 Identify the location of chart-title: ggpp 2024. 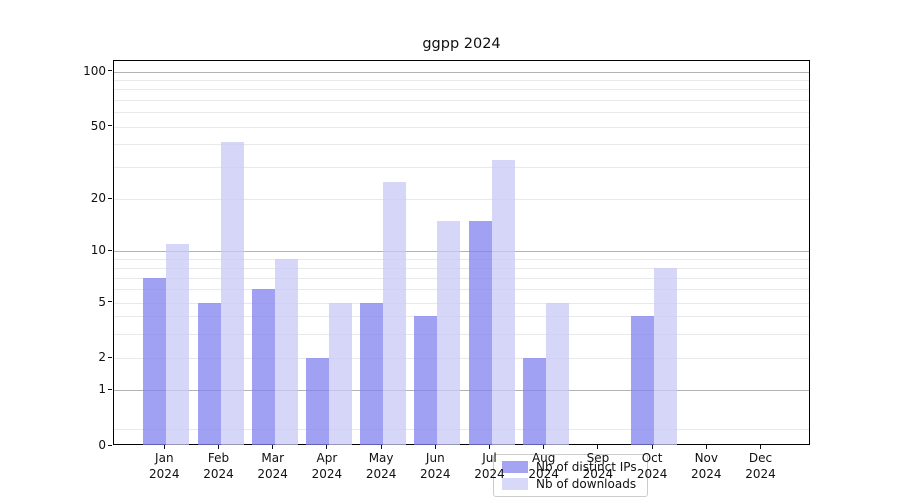
(461, 44).